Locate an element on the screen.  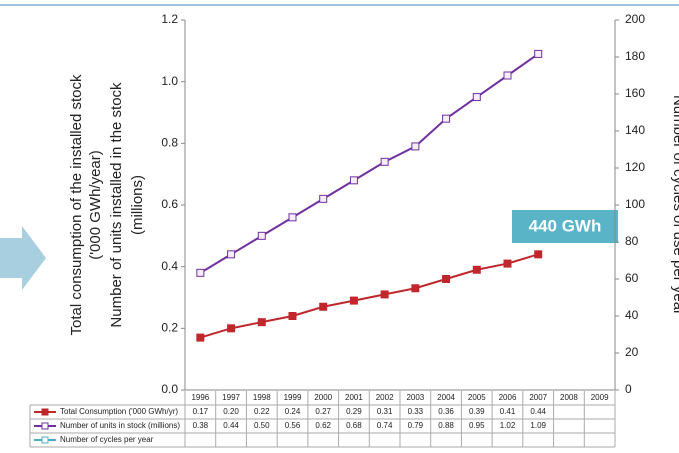
y2-tick-label: 80 is located at coordinates (632, 241).